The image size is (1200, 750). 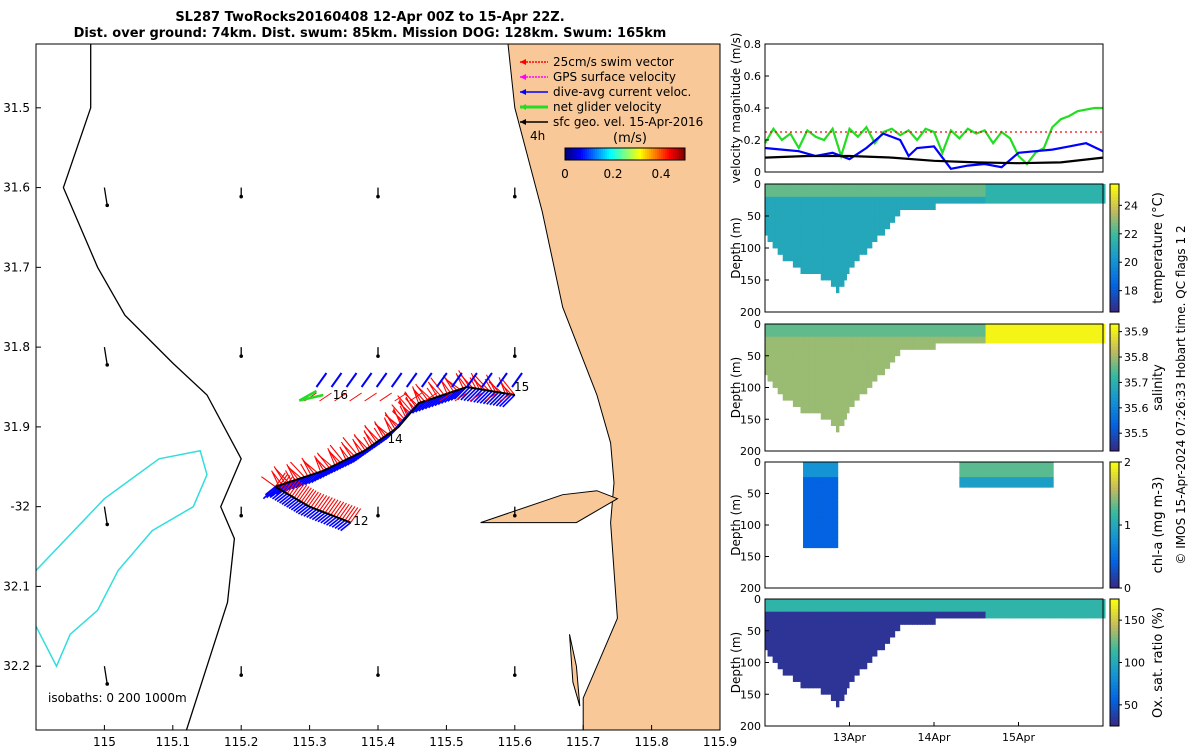 I want to click on colorbar-tick-label: 150, so click(x=1134, y=620).